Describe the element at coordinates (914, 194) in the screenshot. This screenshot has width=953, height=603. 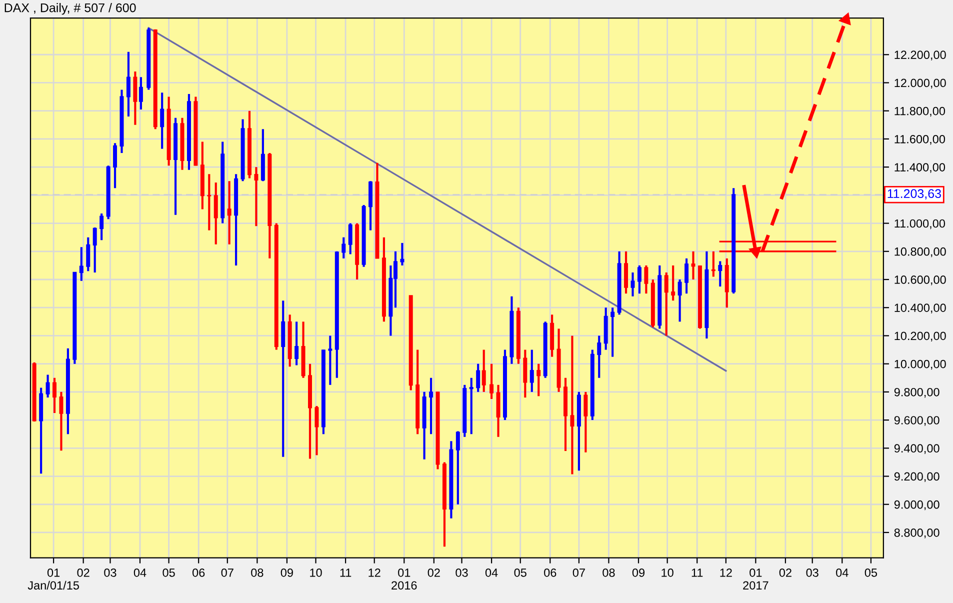
I see `ref-line-label: 11.203,63` at that location.